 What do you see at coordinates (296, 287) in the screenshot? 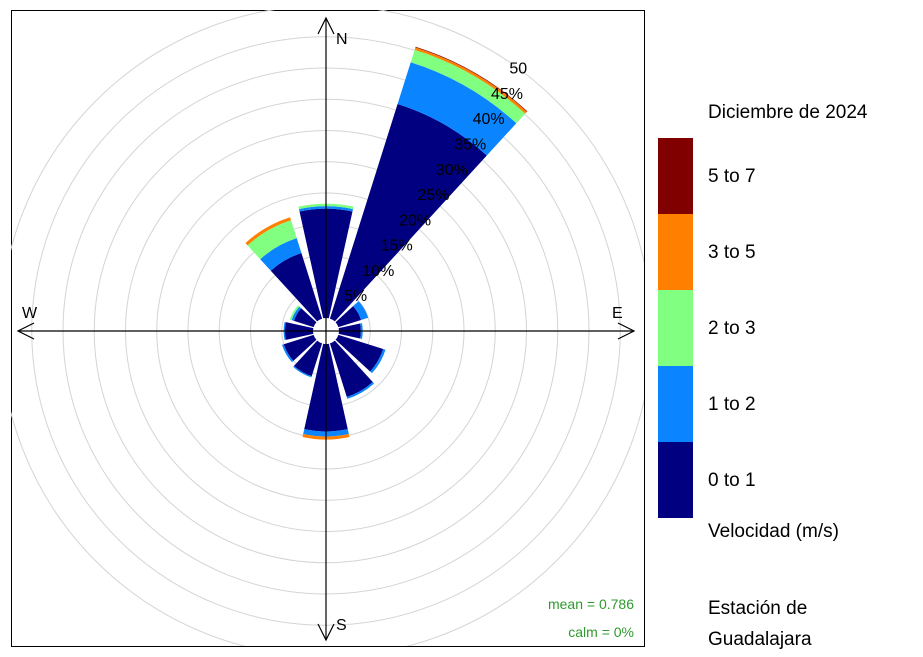
I see `wedge-dir330-bin0` at bounding box center [296, 287].